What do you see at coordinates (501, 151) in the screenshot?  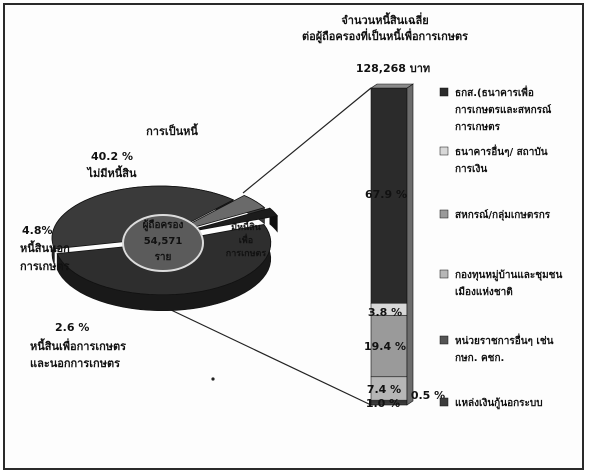 I see `legend-label-2-1: ธนาคารอื่นๆ/ สถาบัน` at bounding box center [501, 151].